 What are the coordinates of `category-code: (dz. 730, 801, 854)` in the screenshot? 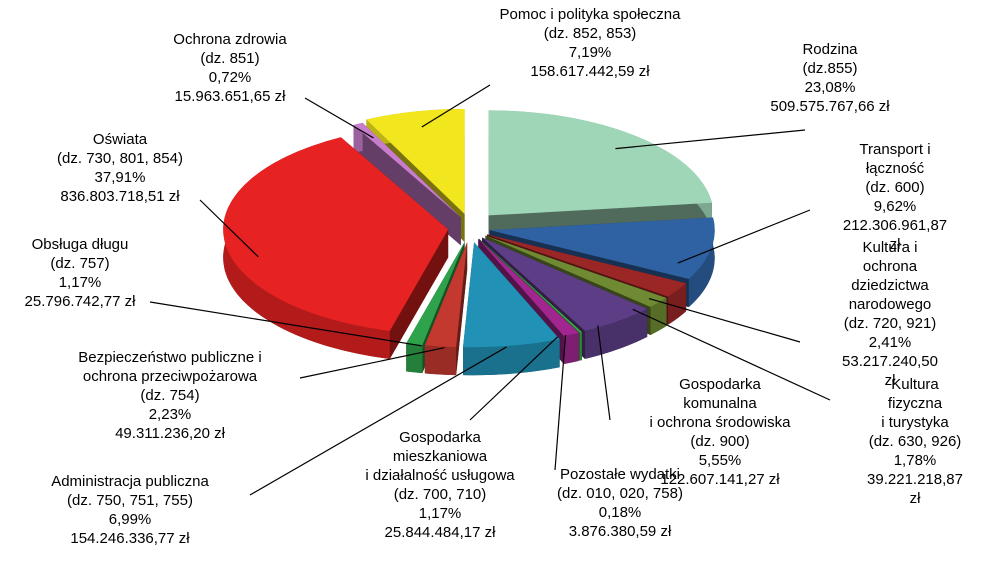 It's located at (120, 158).